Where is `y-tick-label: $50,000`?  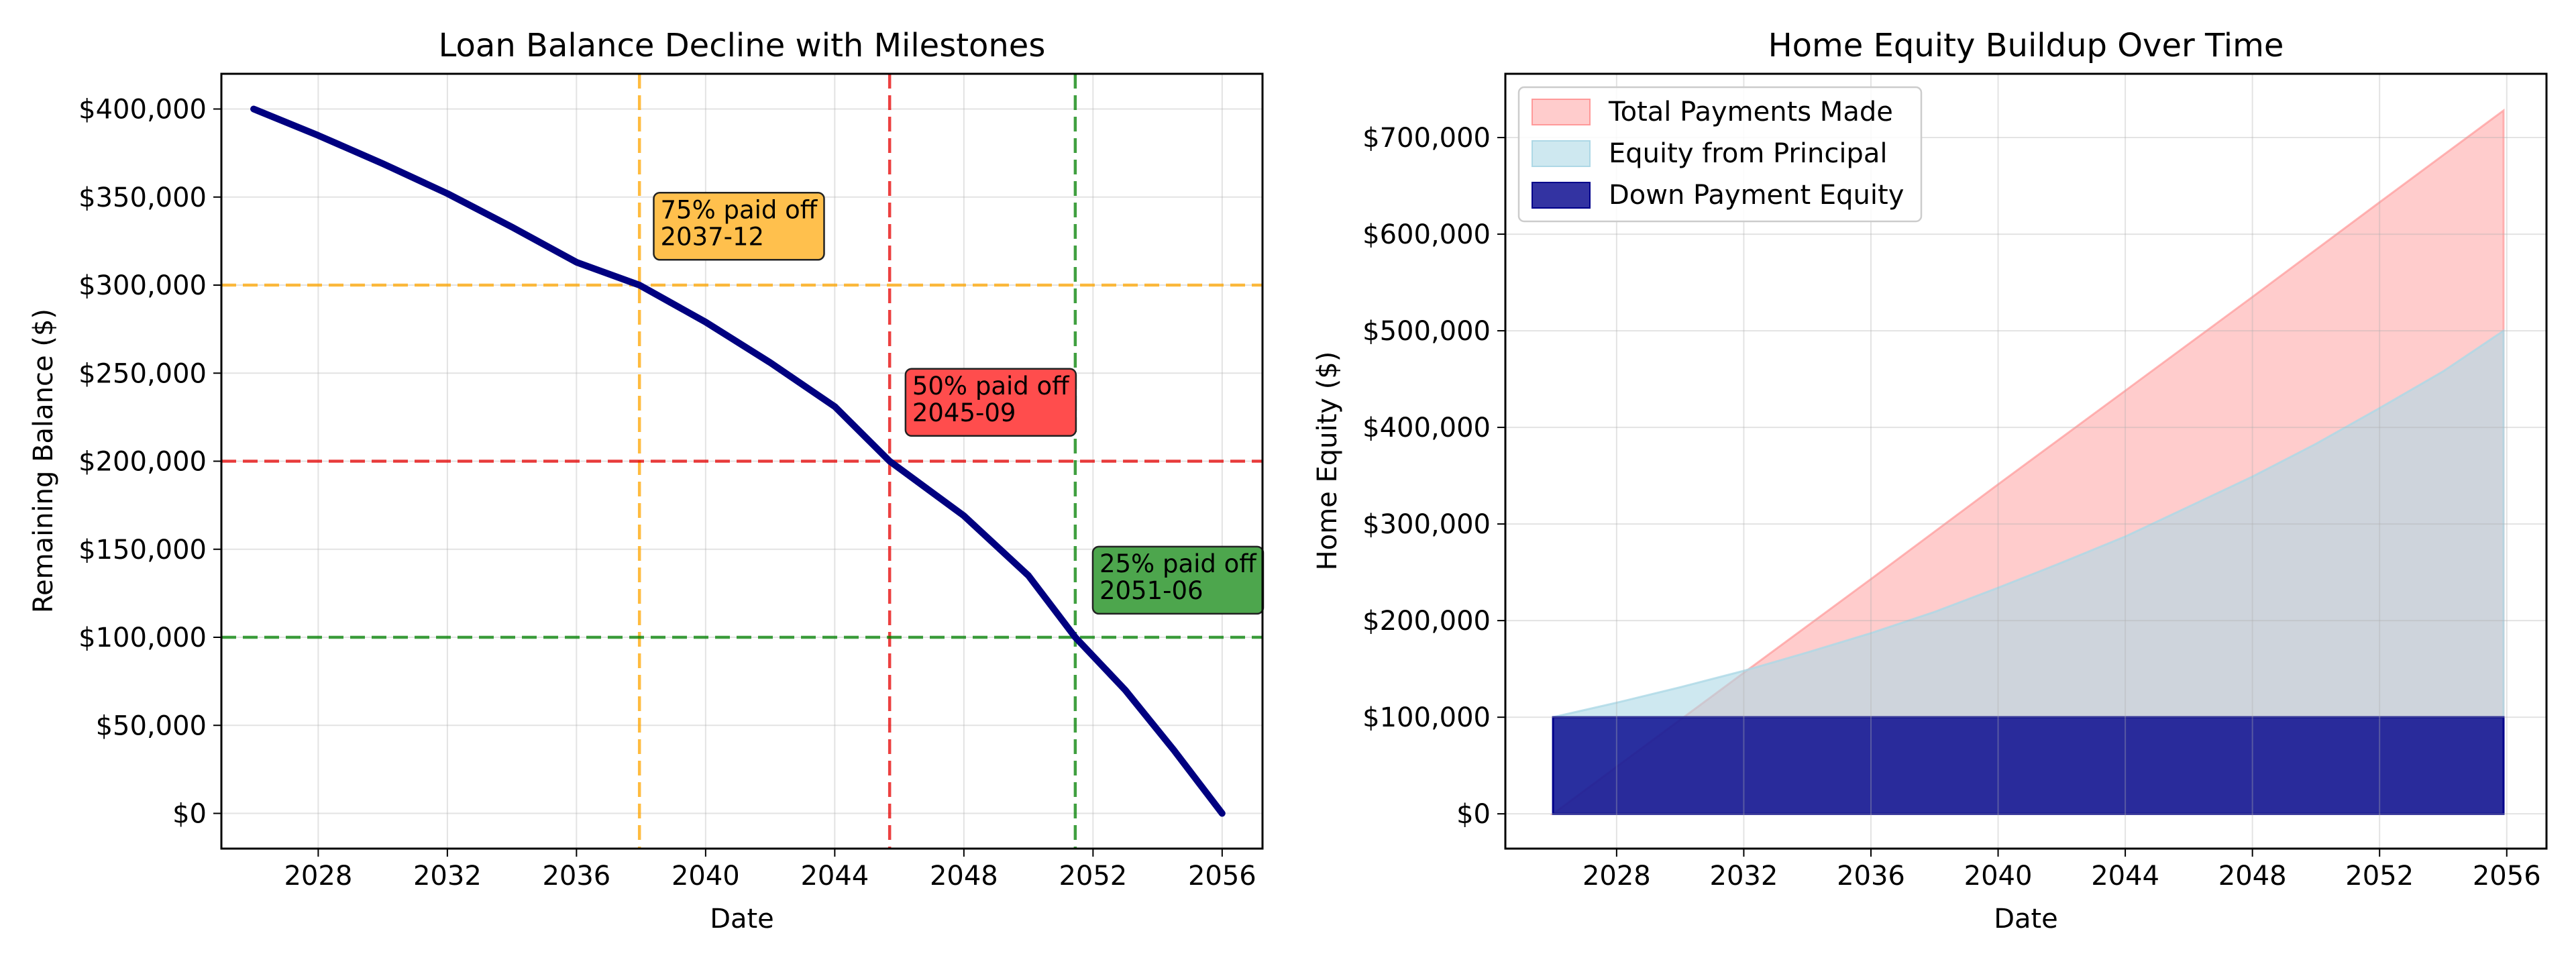
y-tick-label: $50,000 is located at coordinates (151, 725).